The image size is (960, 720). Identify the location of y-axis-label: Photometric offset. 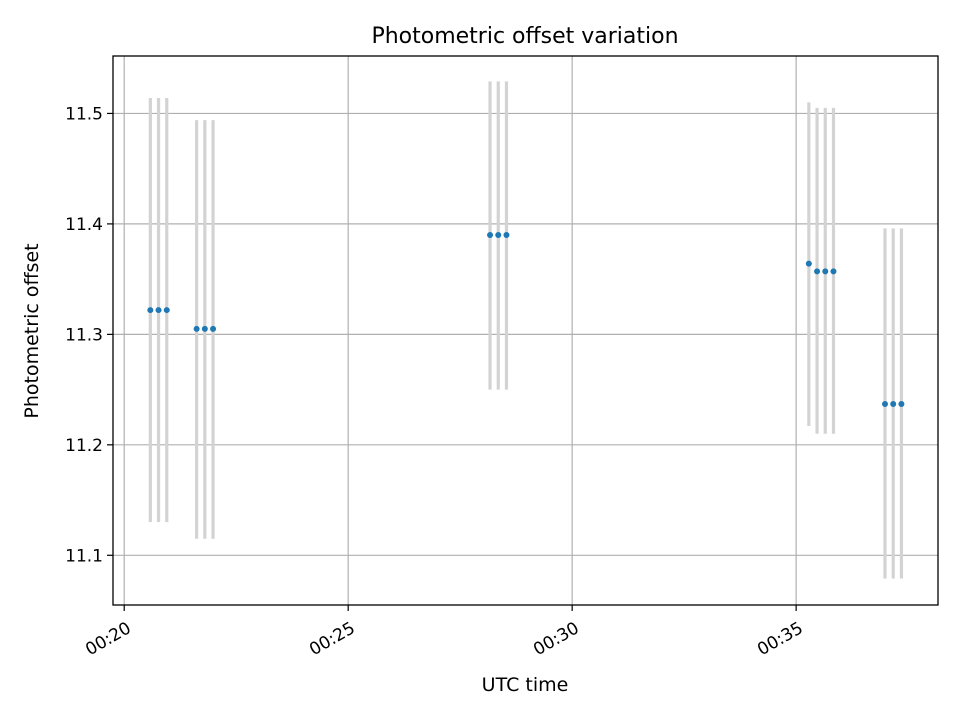
(32, 330).